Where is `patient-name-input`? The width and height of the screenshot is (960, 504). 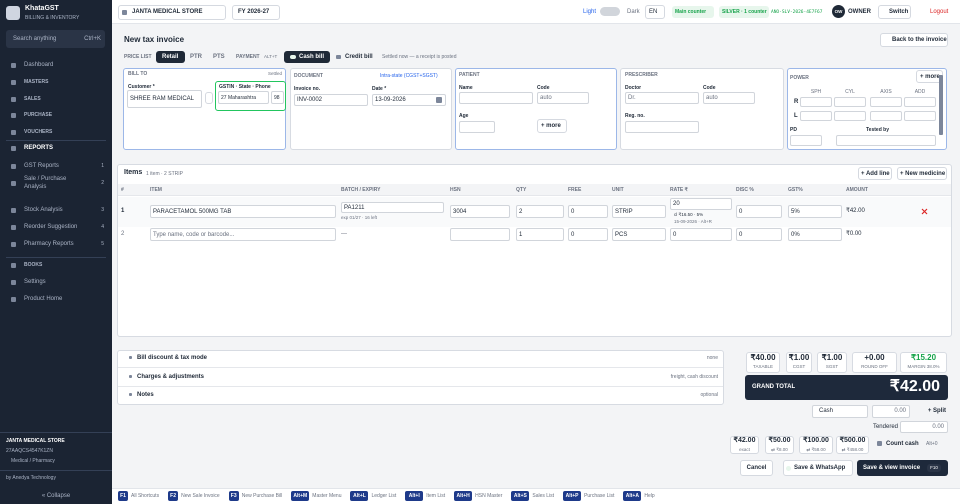 patient-name-input is located at coordinates (496, 98).